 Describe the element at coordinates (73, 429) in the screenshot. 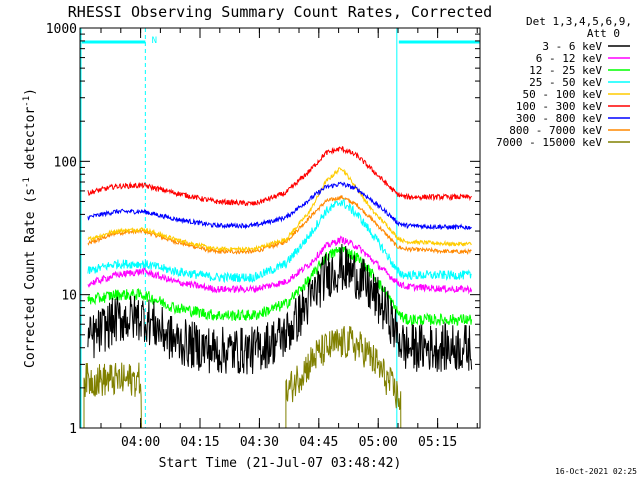

I see `y-tick-label: 1` at that location.